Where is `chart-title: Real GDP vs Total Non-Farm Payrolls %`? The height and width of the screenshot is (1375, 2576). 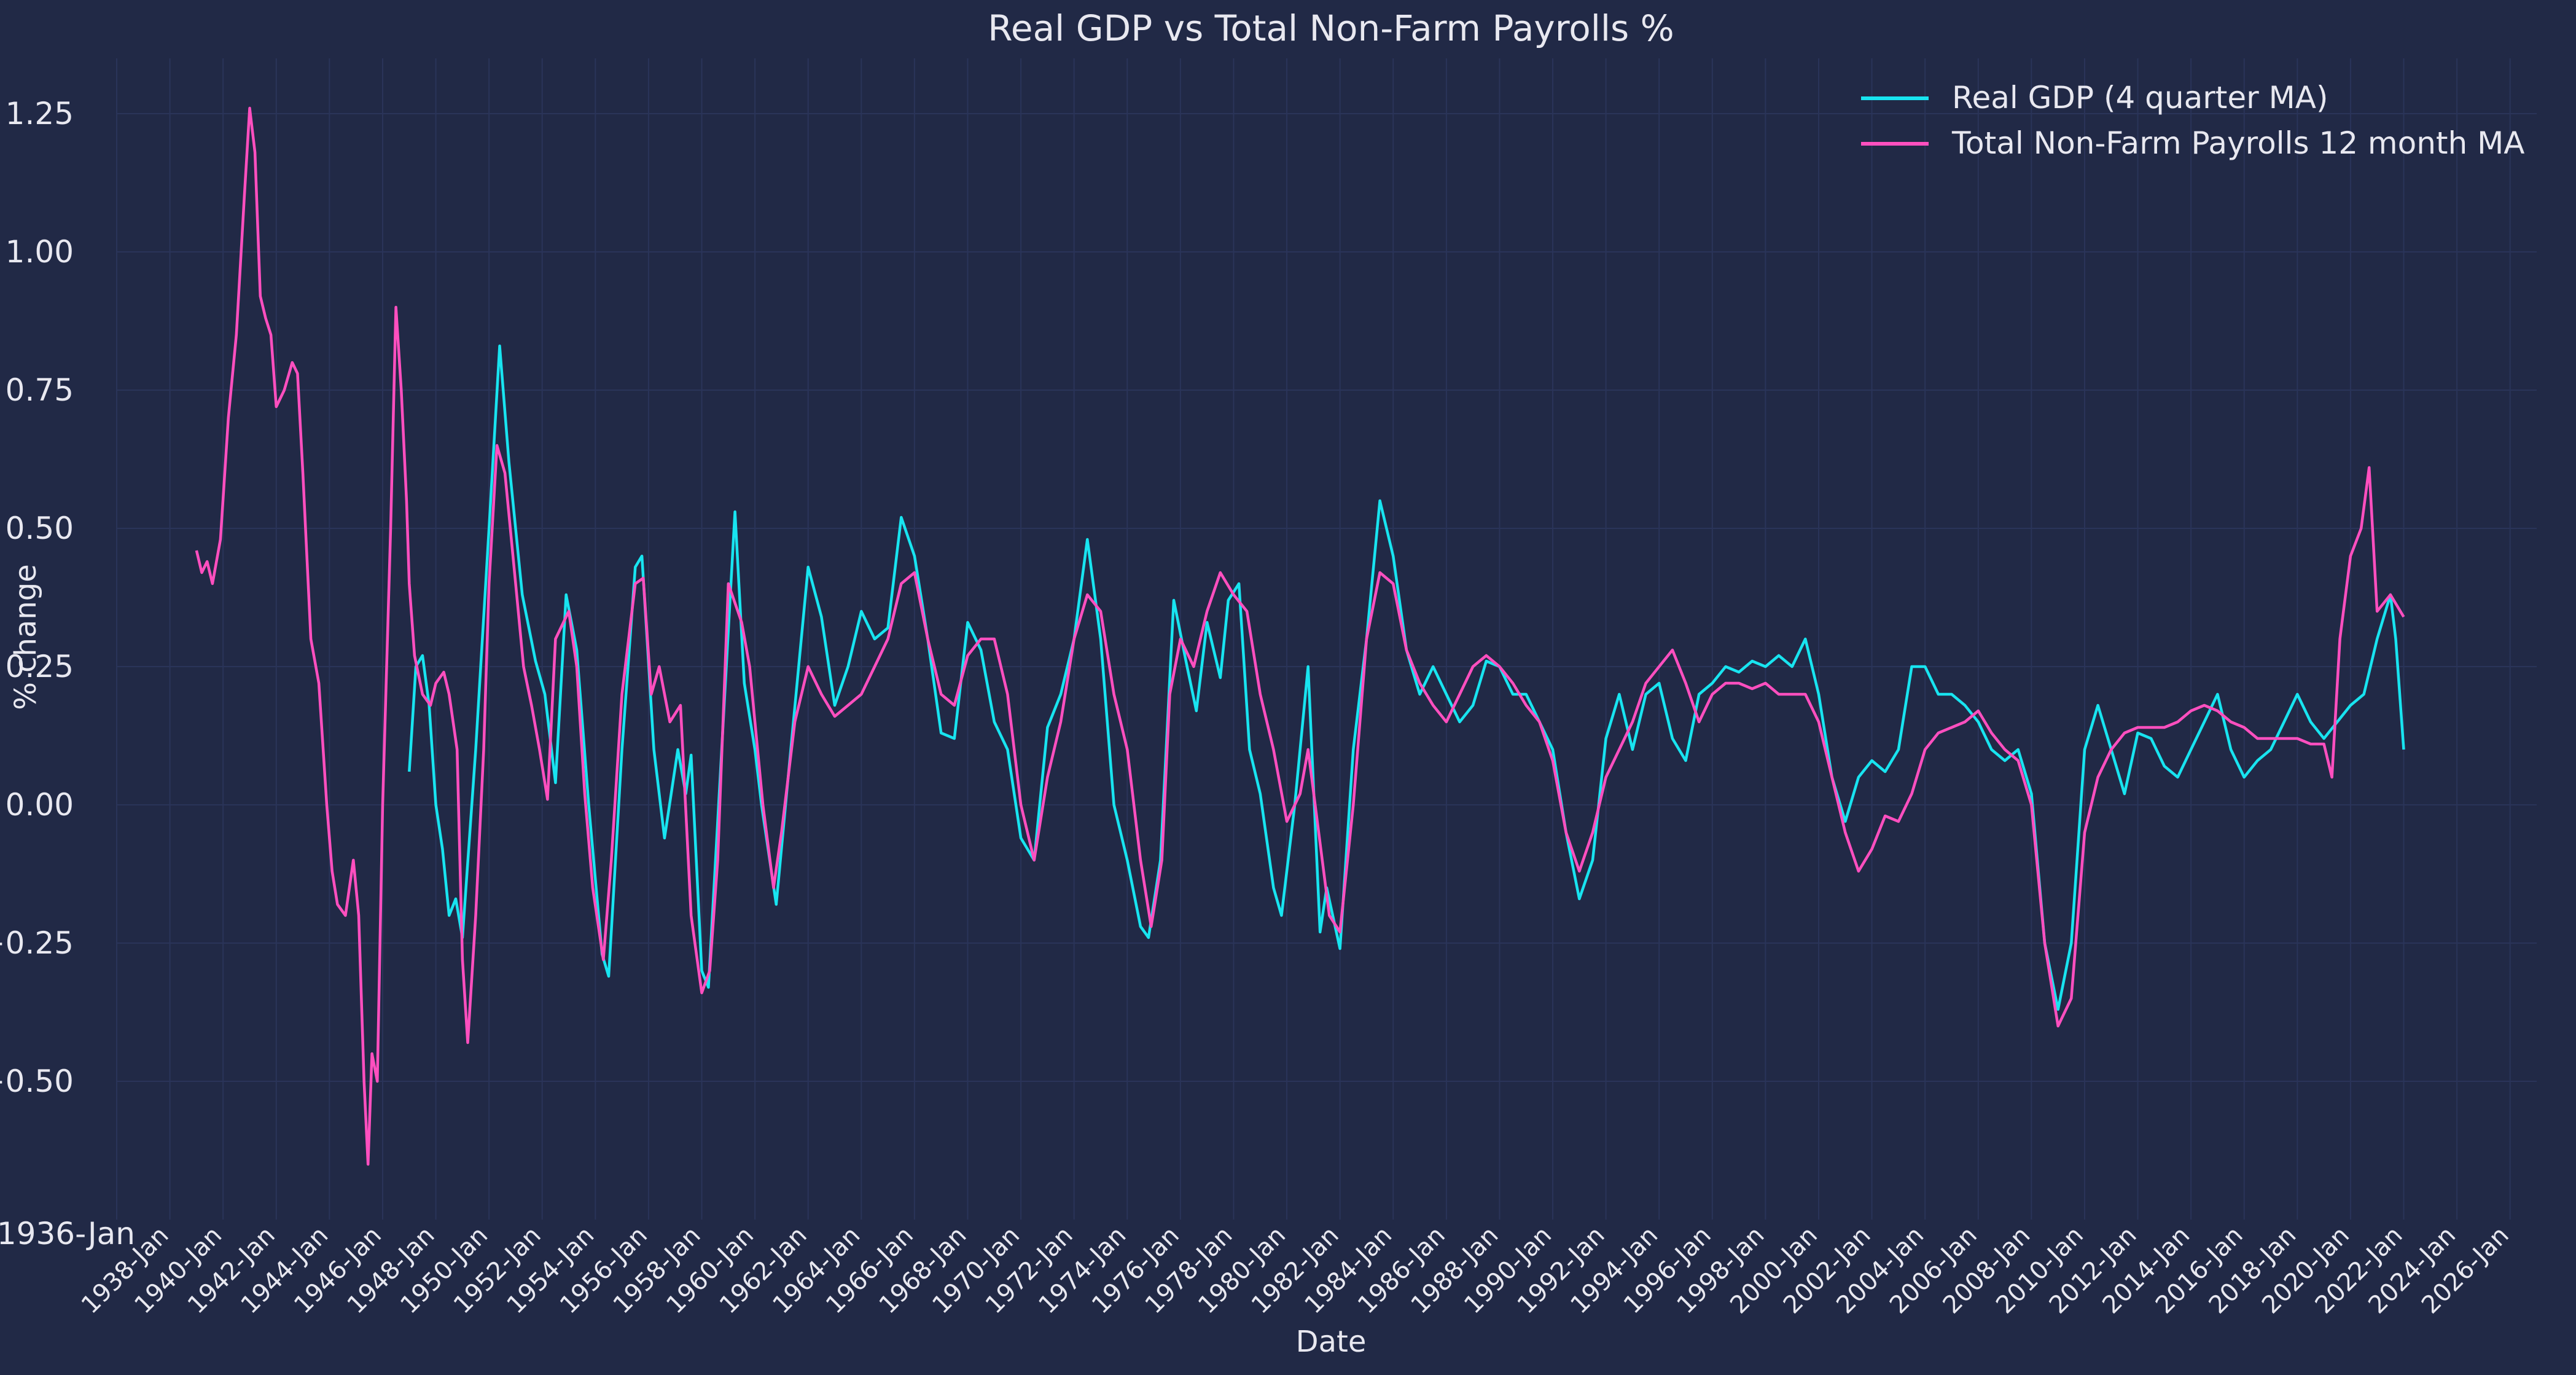 chart-title: Real GDP vs Total Non-Farm Payrolls % is located at coordinates (1331, 28).